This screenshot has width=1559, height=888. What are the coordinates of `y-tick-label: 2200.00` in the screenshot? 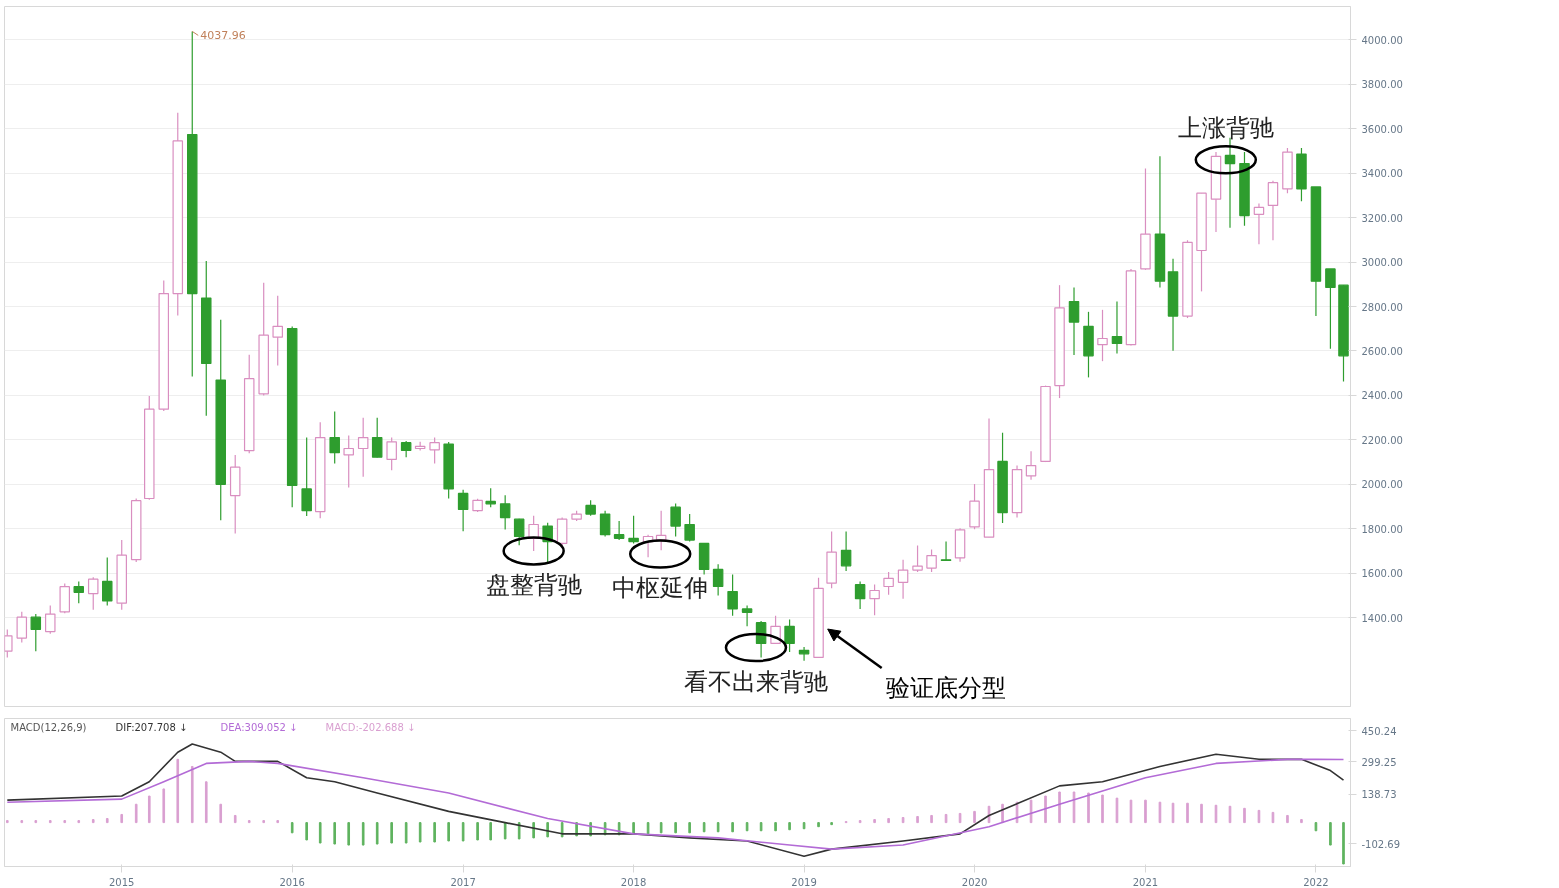 It's located at (1382, 440).